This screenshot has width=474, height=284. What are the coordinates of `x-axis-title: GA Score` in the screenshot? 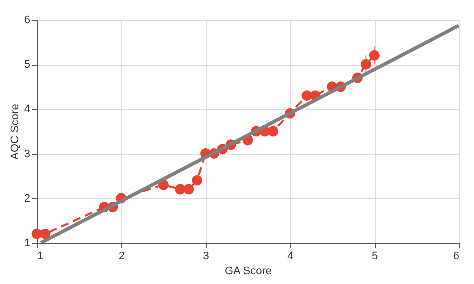 It's located at (248, 272).